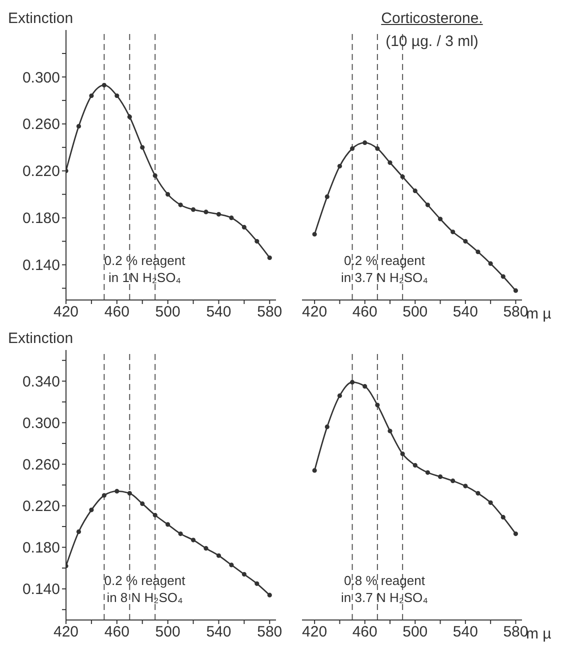  What do you see at coordinates (145, 277) in the screenshot?
I see `annotation: in 1N H₂SO₄` at bounding box center [145, 277].